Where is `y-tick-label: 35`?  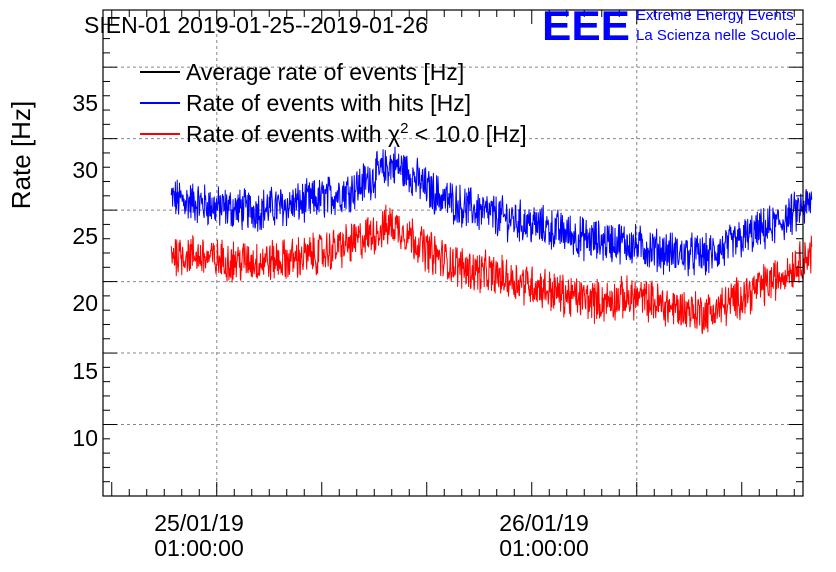
y-tick-label: 35 is located at coordinates (85, 103).